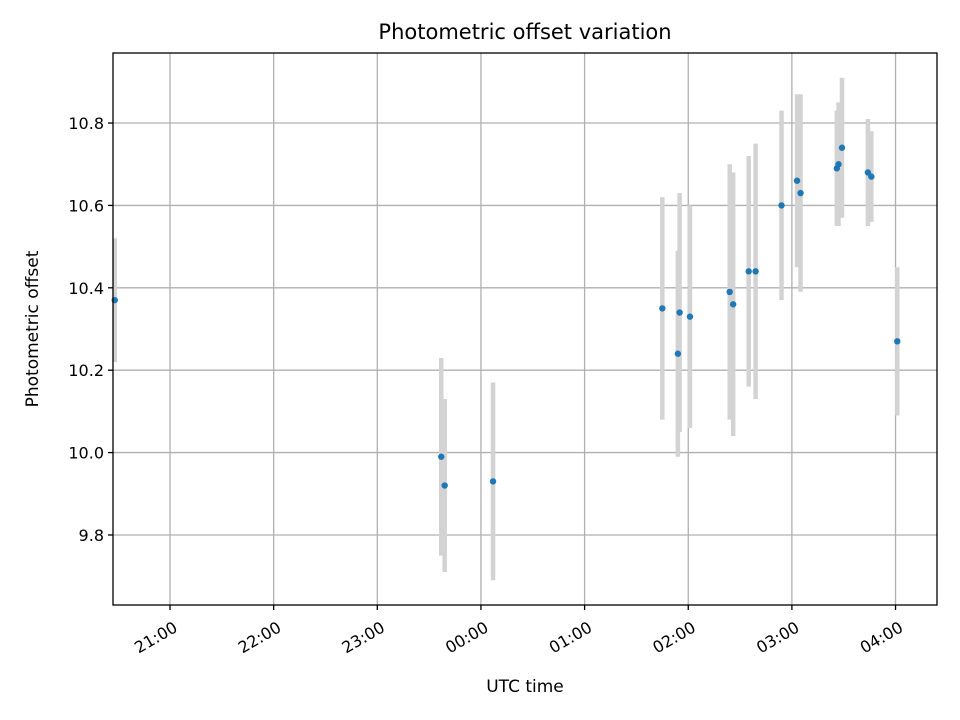 The height and width of the screenshot is (720, 960). What do you see at coordinates (524, 32) in the screenshot?
I see `chart-title: Photometric offset variation` at bounding box center [524, 32].